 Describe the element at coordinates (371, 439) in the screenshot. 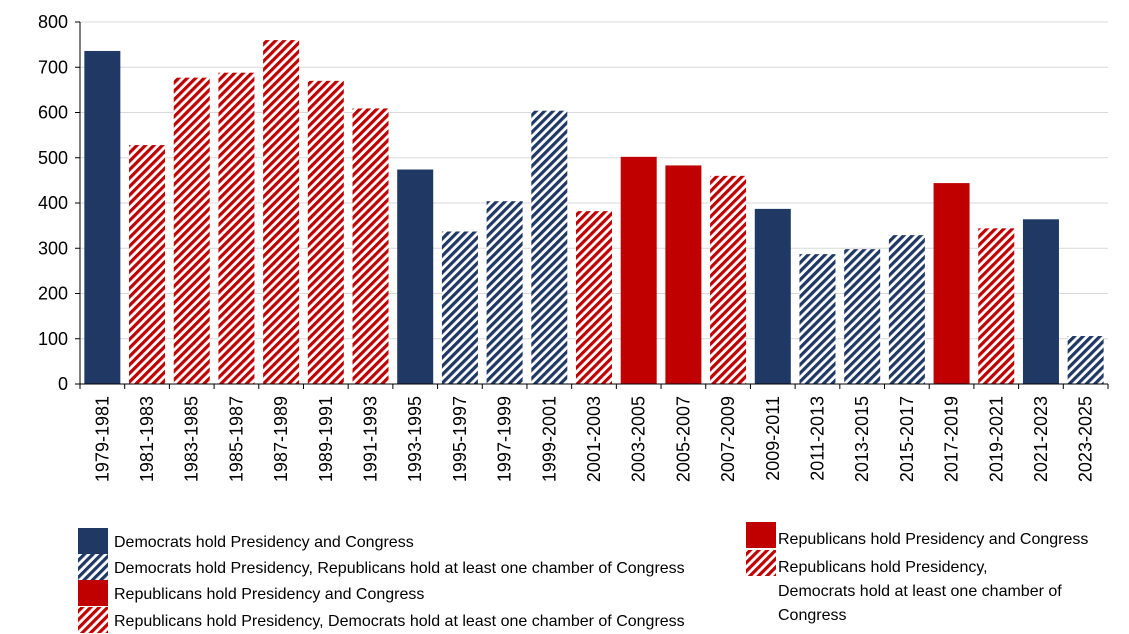

I see `x-tick-label: 1991-1993` at that location.